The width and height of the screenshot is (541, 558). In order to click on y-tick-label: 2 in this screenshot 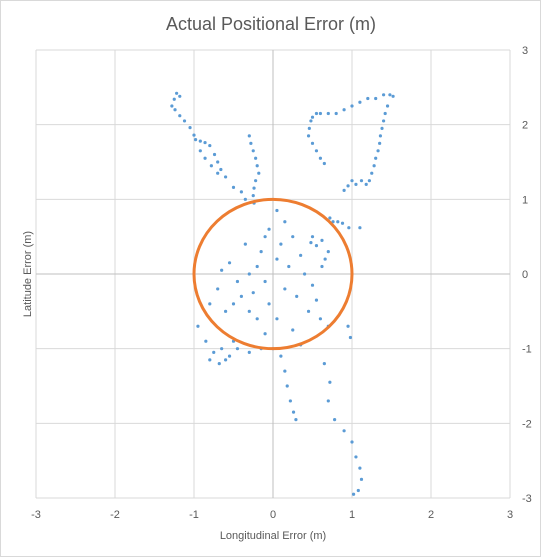, I will do `click(525, 126)`.